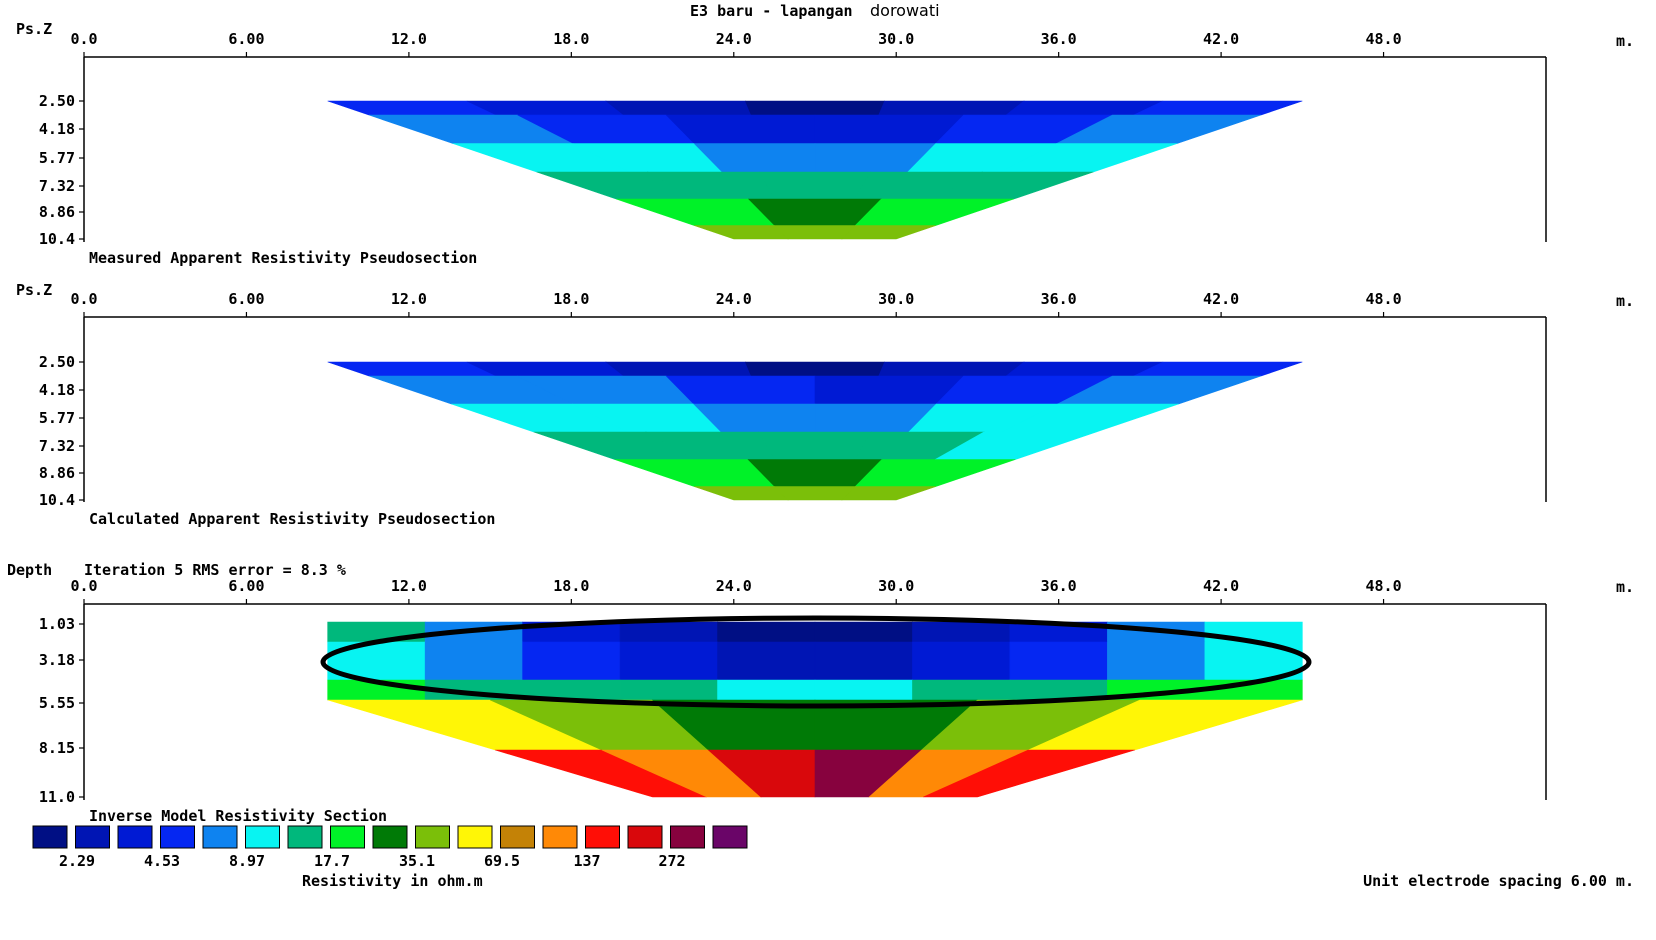 The image size is (1656, 940). Describe the element at coordinates (671, 861) in the screenshot. I see `legend-label: 272` at that location.